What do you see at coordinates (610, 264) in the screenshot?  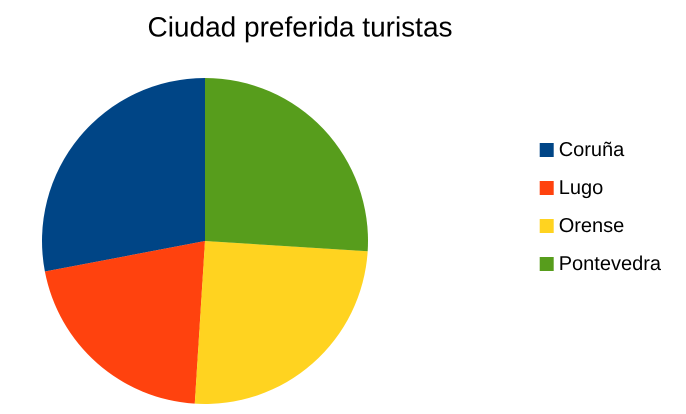 I see `legend-label: Pontevedra` at bounding box center [610, 264].